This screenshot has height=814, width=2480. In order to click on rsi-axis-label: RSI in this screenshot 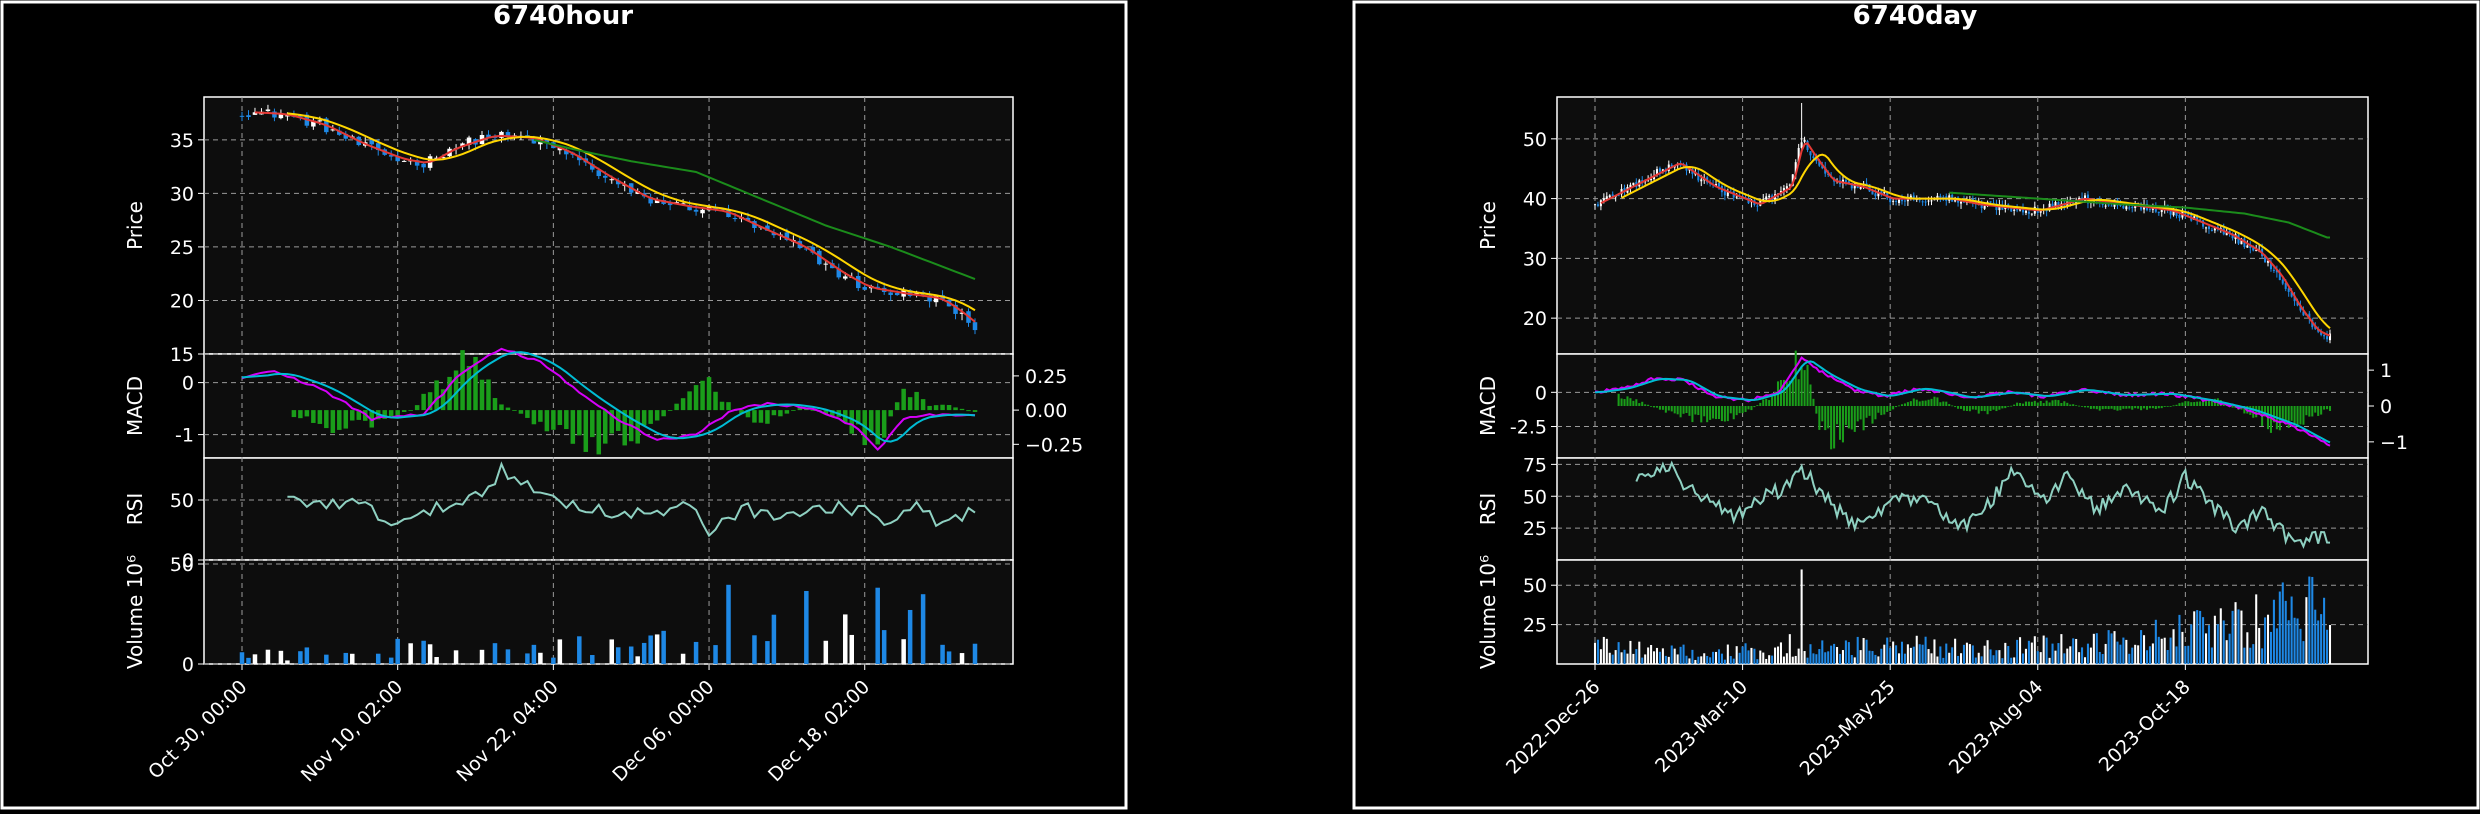, I will do `click(135, 509)`.